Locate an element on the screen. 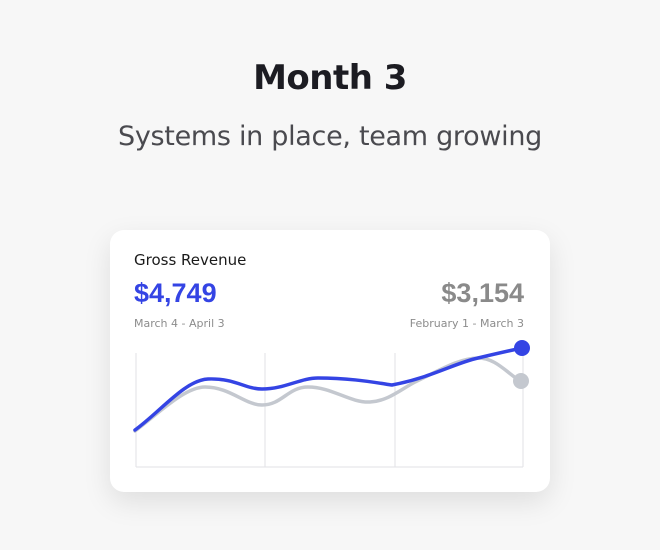 The width and height of the screenshot is (660, 550). previous-period-endpoint is located at coordinates (521, 381).